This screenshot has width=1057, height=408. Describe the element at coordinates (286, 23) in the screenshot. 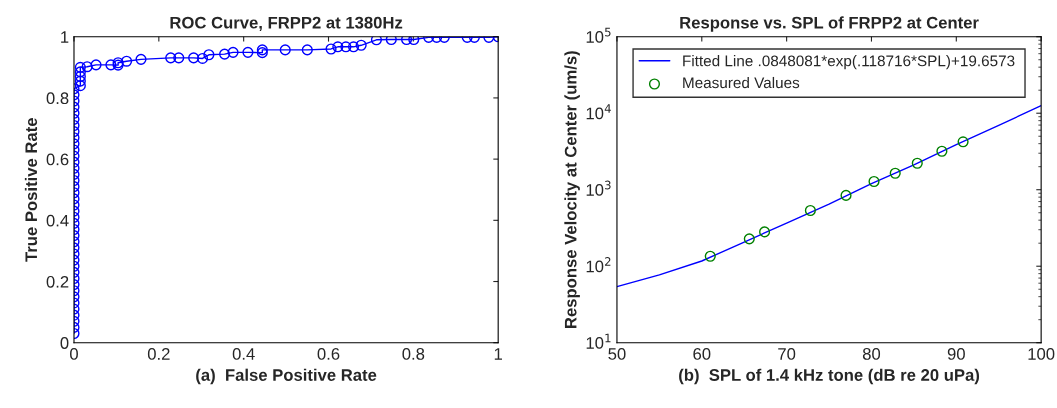

I see `chart-title: ROC Curve, FRPP2 at 1380Hz` at that location.